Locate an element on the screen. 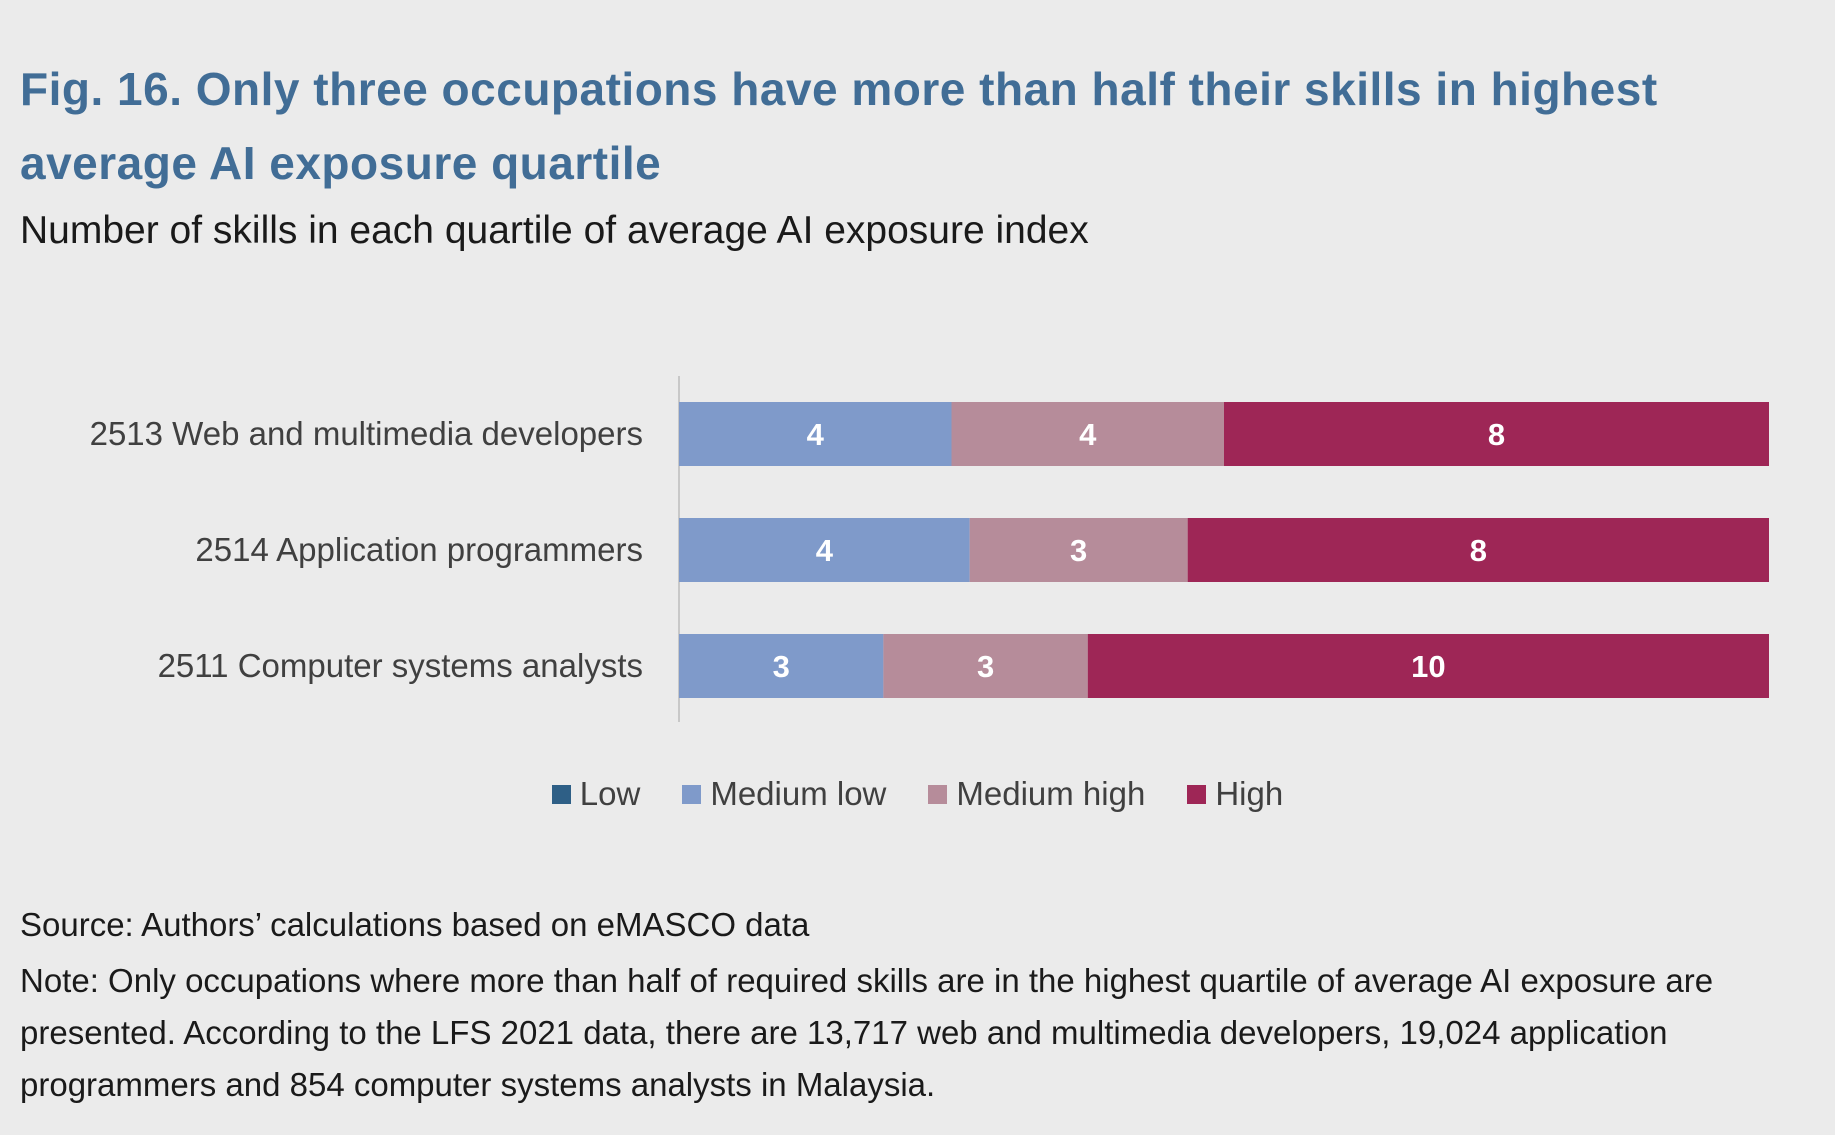 This screenshot has height=1135, width=1835. legend-item: Medium high is located at coordinates (1036, 794).